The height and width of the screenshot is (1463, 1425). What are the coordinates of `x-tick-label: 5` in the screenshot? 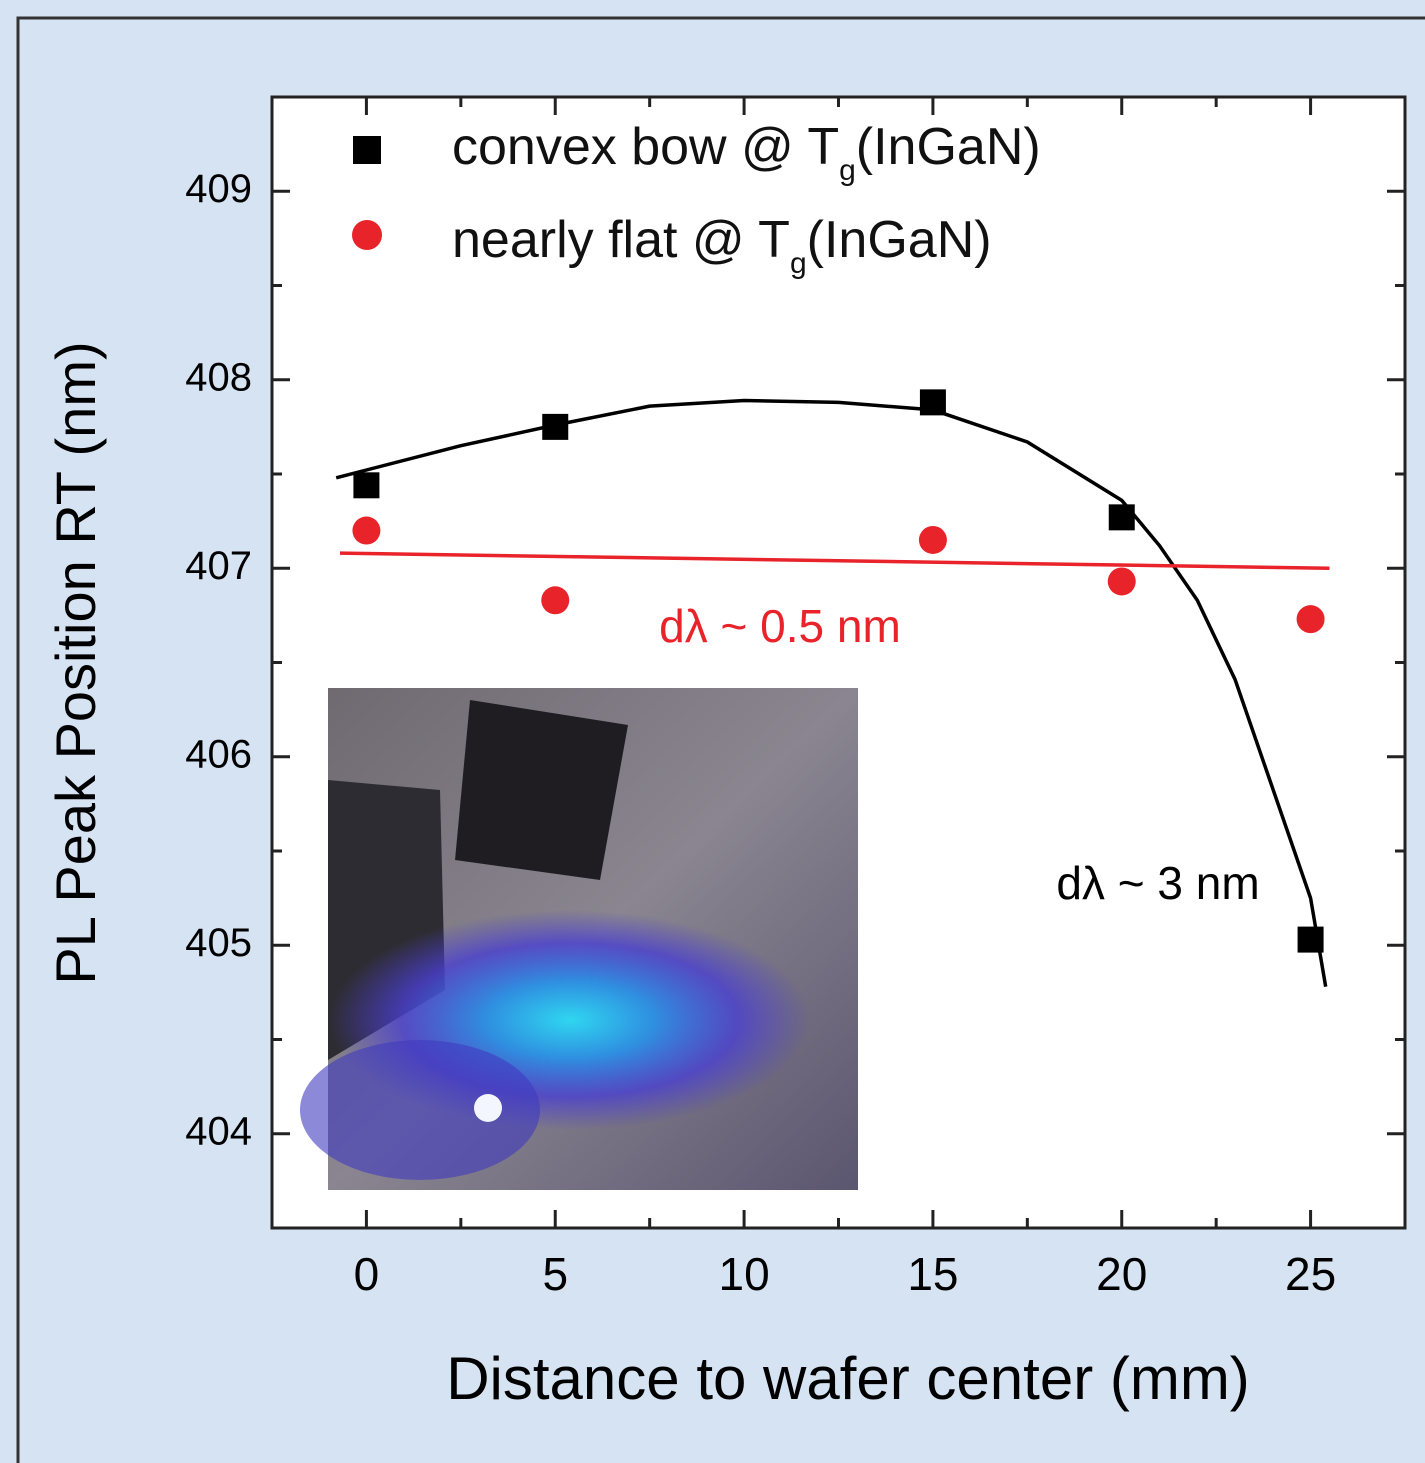 It's located at (555, 1274).